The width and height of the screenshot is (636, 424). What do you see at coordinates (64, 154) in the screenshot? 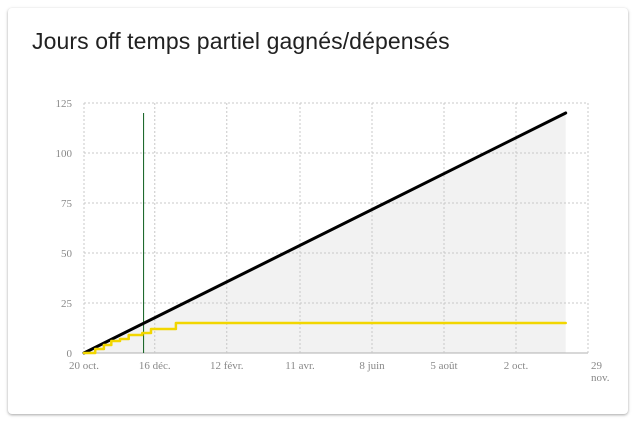
I see `y-tick-label: 100` at bounding box center [64, 154].